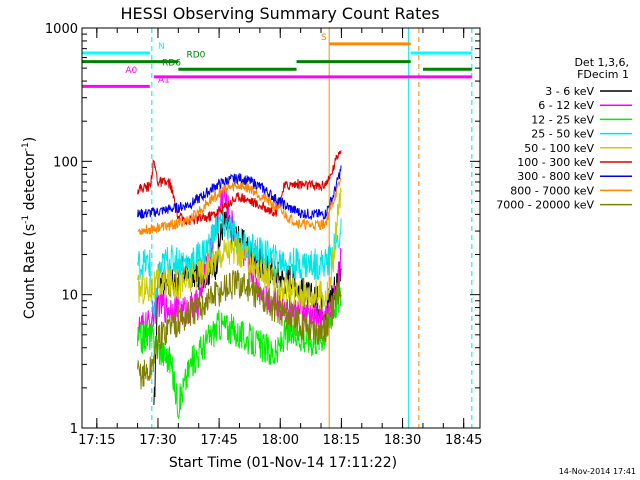  I want to click on y-tick-label-1: 10, so click(69, 296).